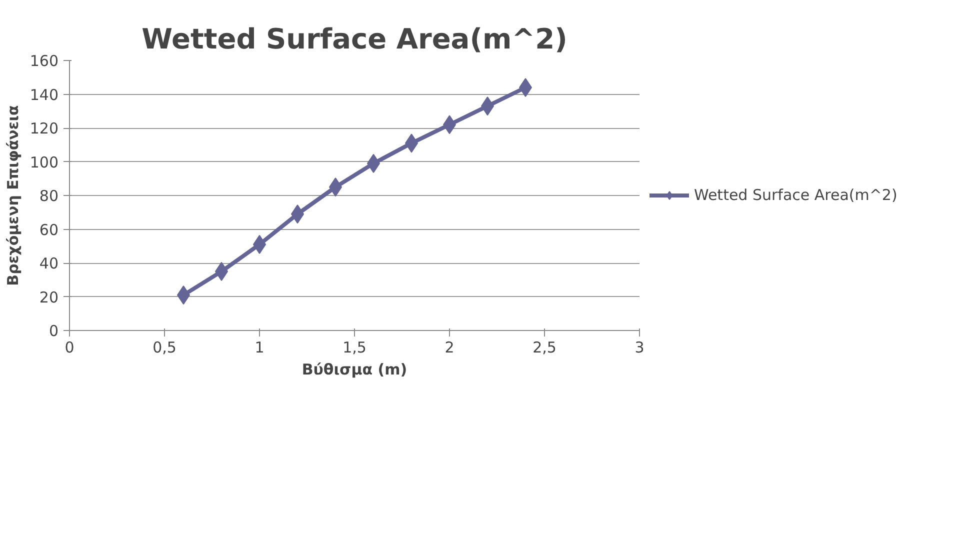  I want to click on x-tick-label: 2, so click(449, 347).